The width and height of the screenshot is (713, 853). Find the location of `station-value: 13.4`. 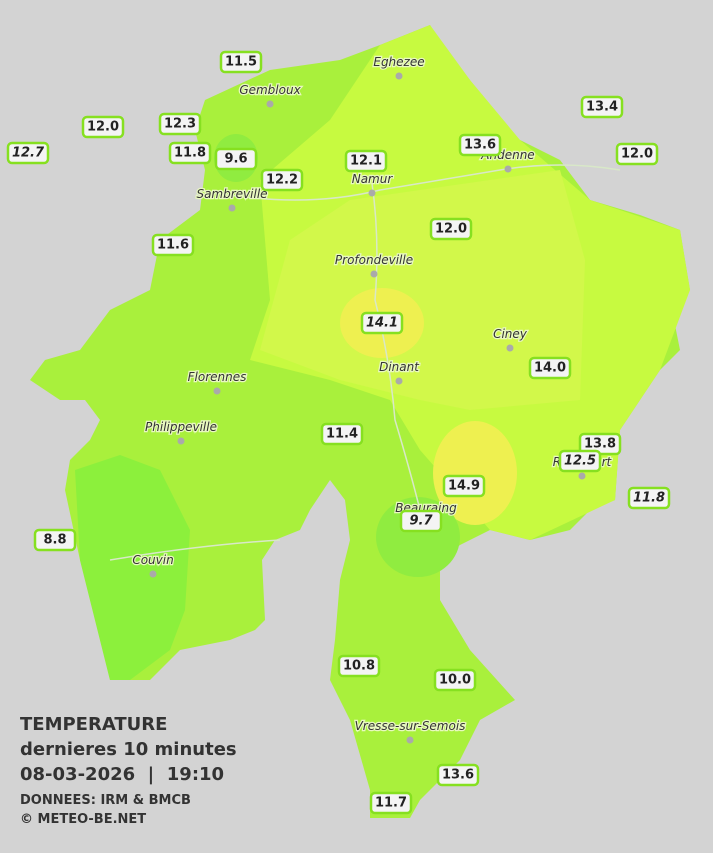

station-value: 13.4 is located at coordinates (602, 107).